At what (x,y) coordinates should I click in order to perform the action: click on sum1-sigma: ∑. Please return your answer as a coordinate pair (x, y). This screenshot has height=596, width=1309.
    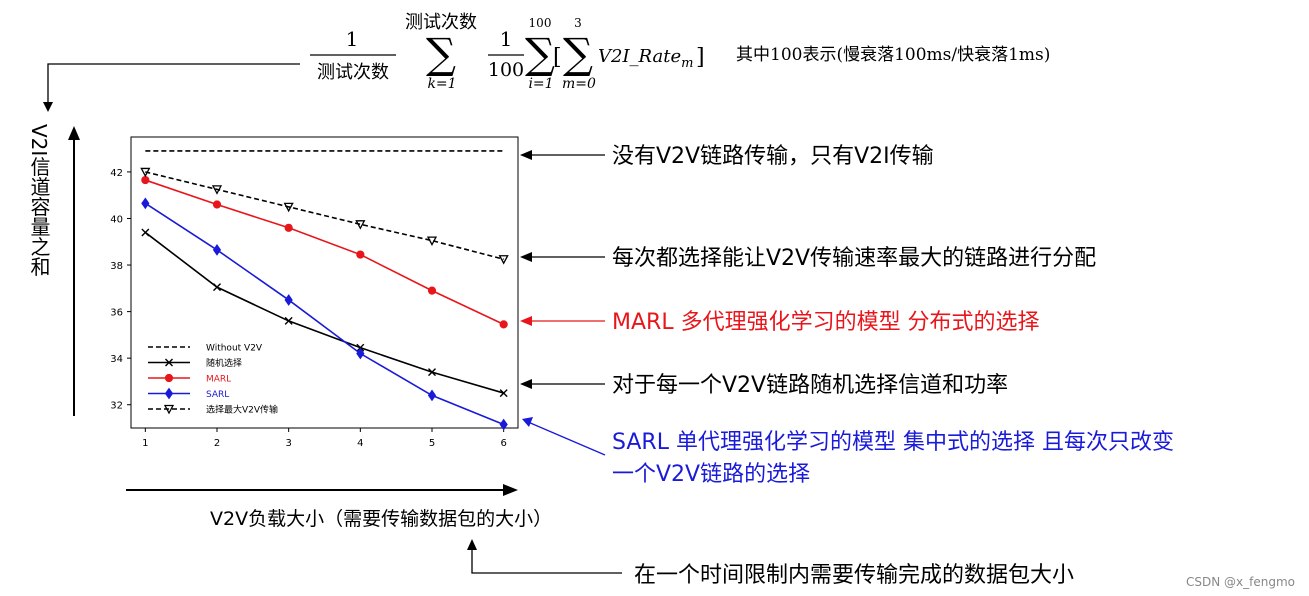
    Looking at the image, I should click on (441, 53).